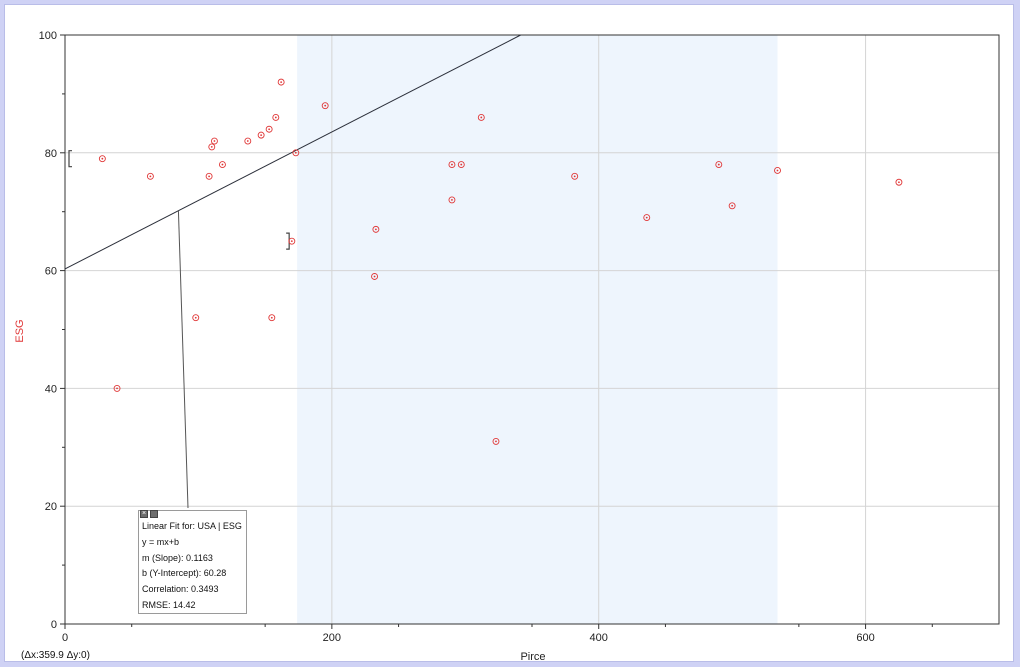 The width and height of the screenshot is (1020, 667). What do you see at coordinates (154, 514) in the screenshot?
I see `options-icon` at bounding box center [154, 514].